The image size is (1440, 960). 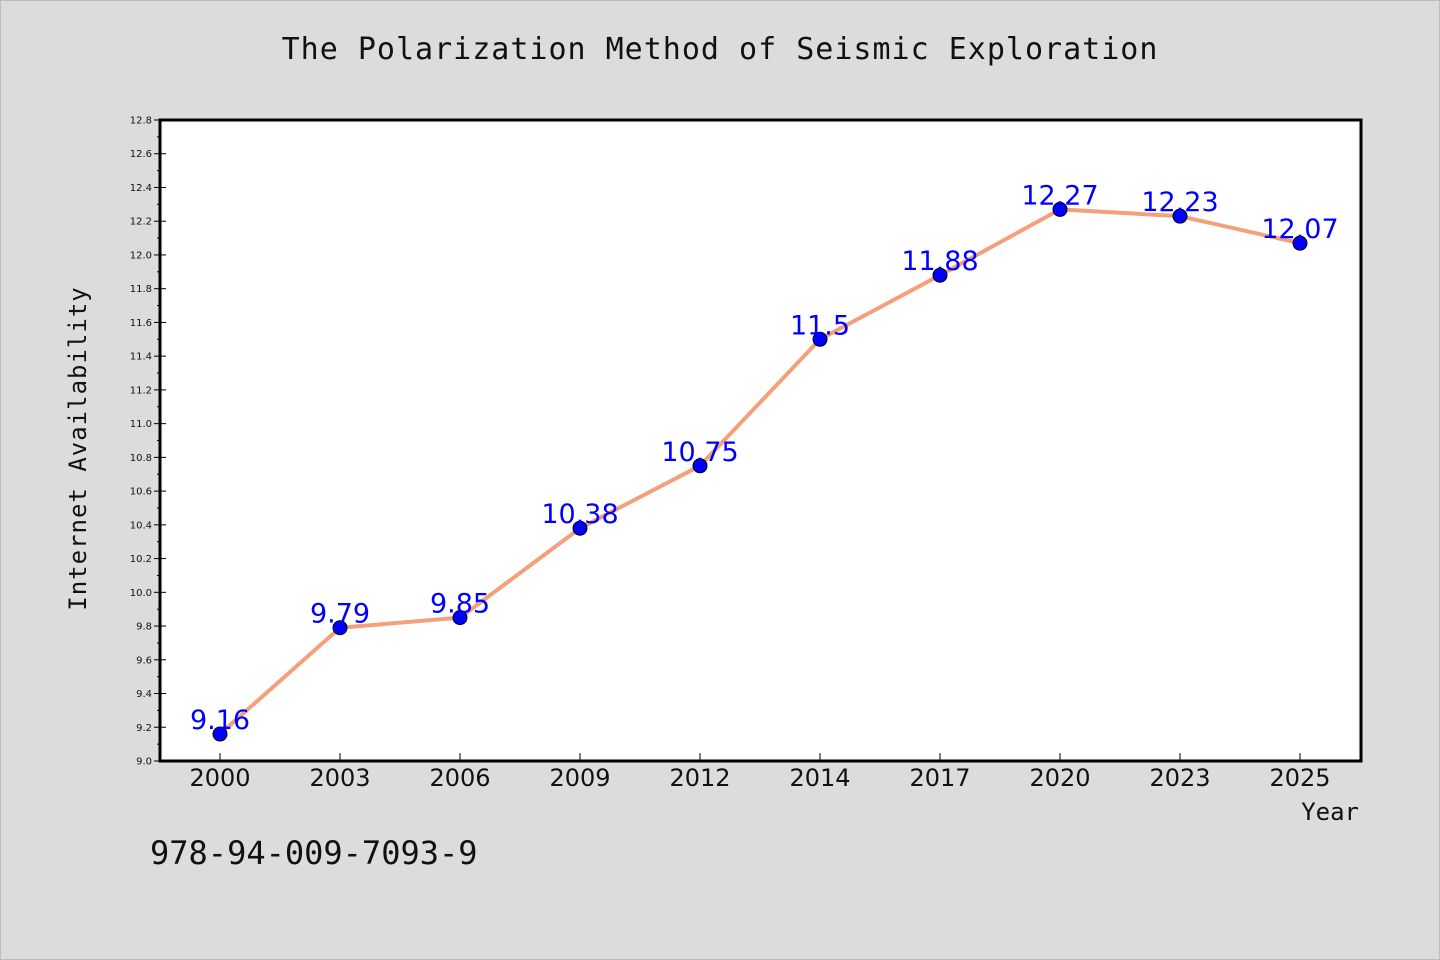 I want to click on x-tick-label: 2009, so click(x=579, y=778).